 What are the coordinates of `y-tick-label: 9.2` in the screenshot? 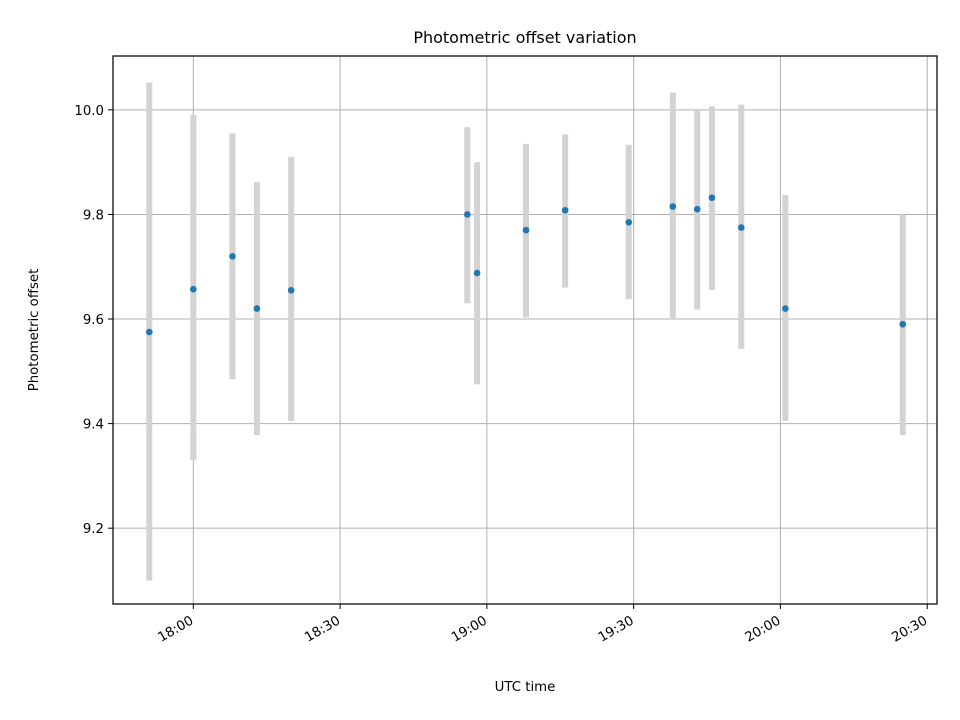 It's located at (93, 529).